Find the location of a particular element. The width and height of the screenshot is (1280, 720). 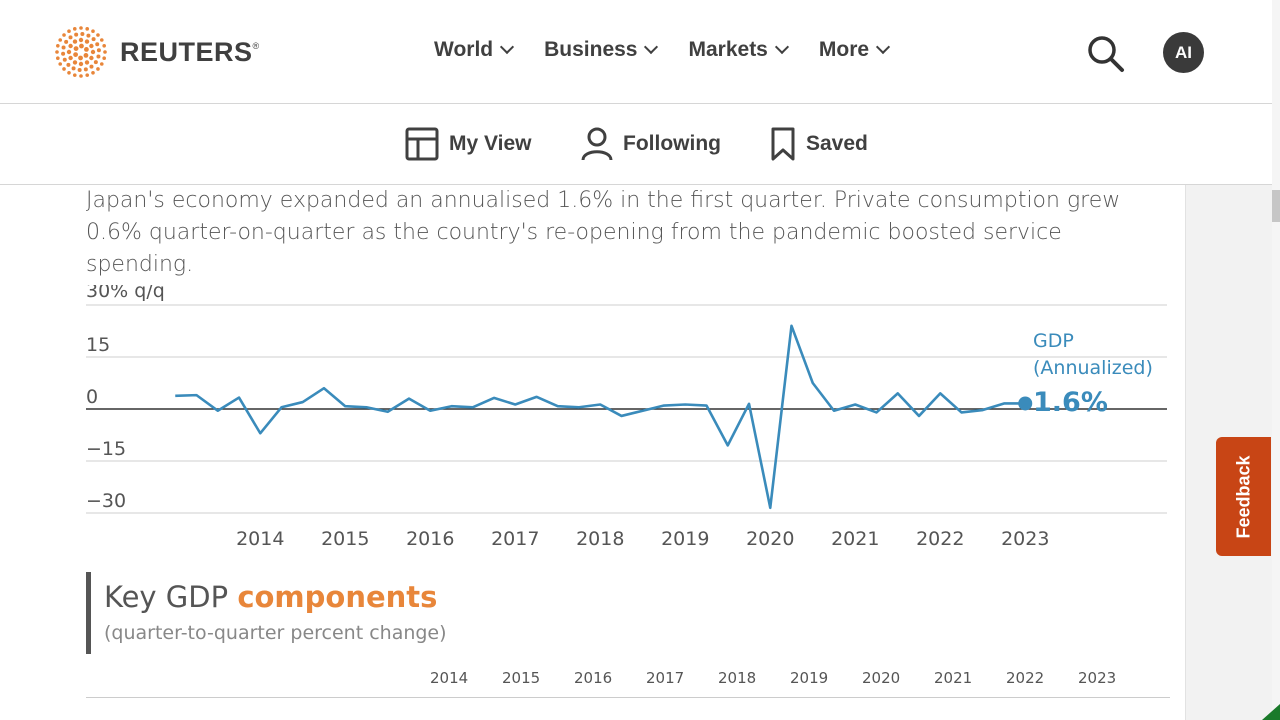

reuters-logo: REUTERS® is located at coordinates (157, 52).